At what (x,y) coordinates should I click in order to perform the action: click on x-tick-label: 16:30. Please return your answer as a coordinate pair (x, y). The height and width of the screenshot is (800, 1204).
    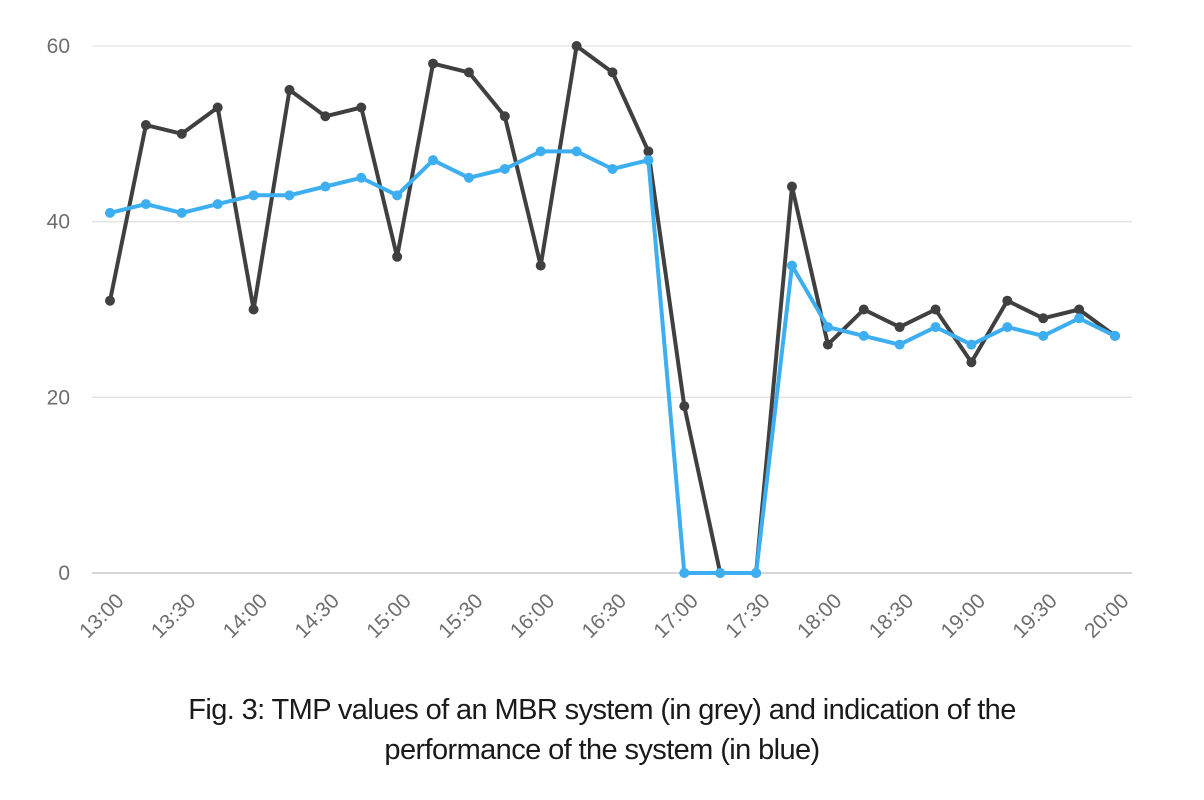
    Looking at the image, I should click on (604, 615).